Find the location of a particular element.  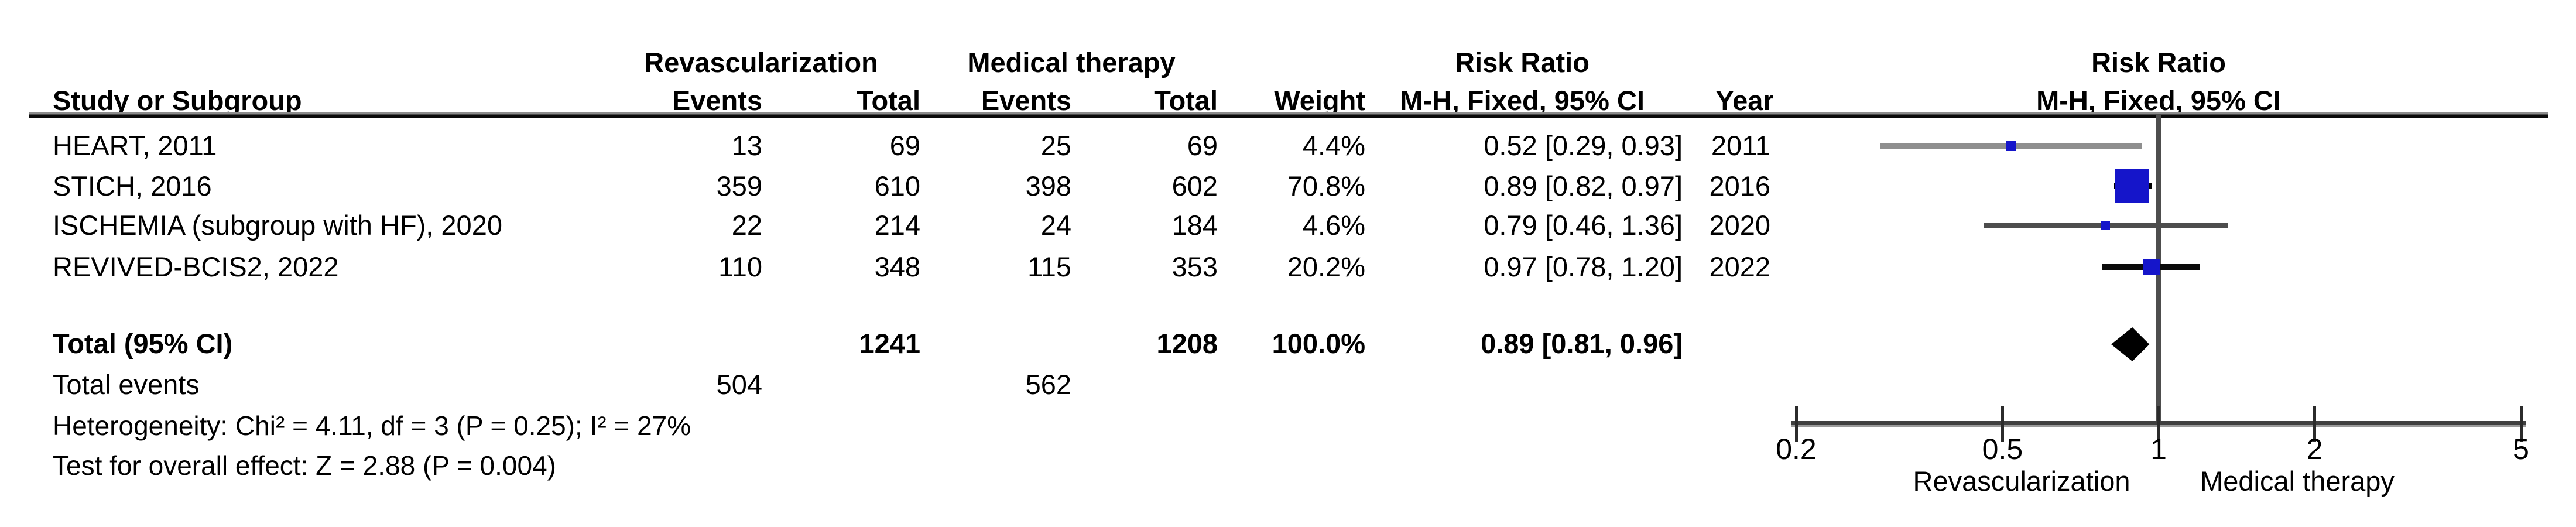

cell-rr-ci: 0.97 [0.78, 1.20] is located at coordinates (1583, 266).